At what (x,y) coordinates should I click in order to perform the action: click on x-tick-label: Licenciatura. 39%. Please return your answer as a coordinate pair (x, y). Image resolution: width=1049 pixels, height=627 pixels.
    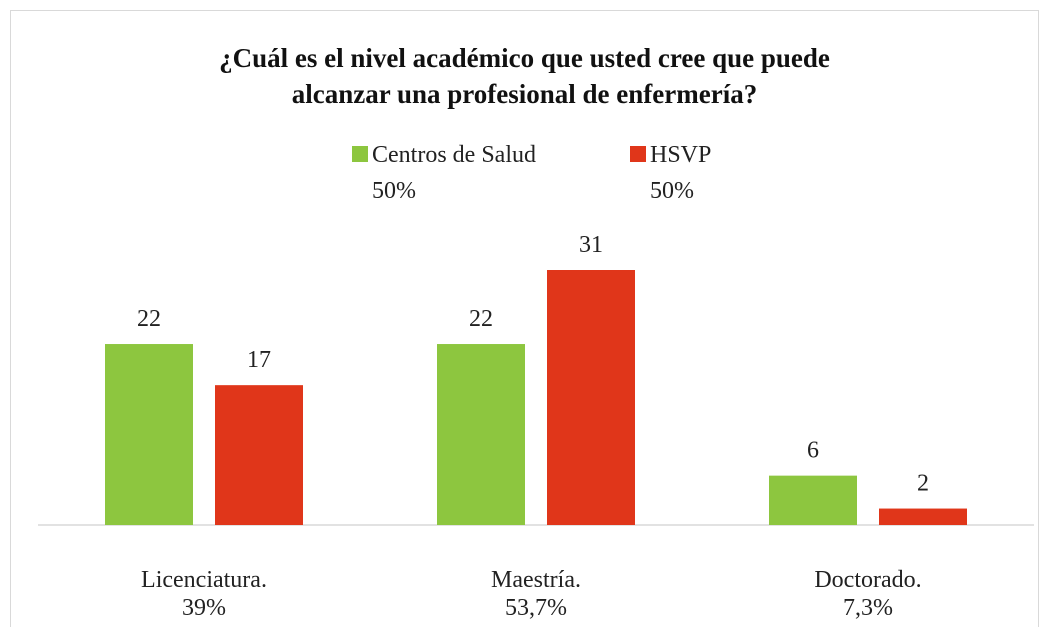
    Looking at the image, I should click on (204, 594).